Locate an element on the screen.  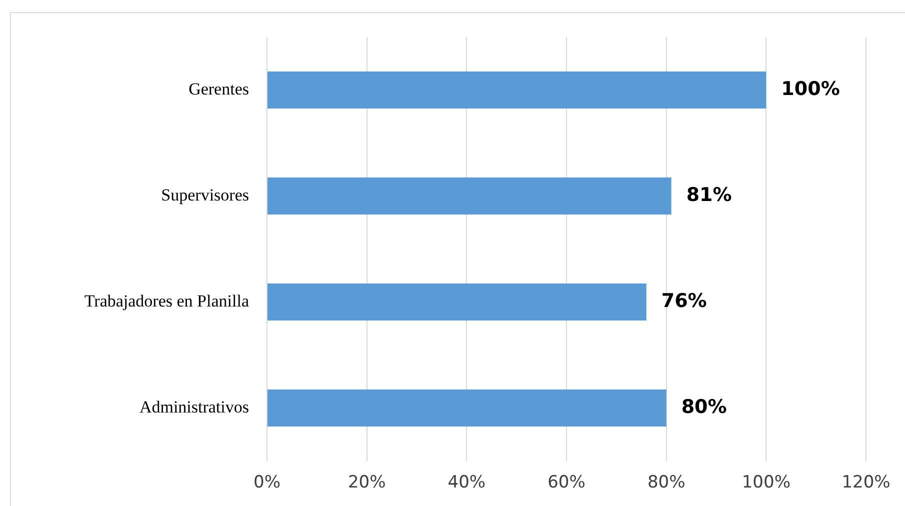
x-tick-label: 100% is located at coordinates (766, 482).